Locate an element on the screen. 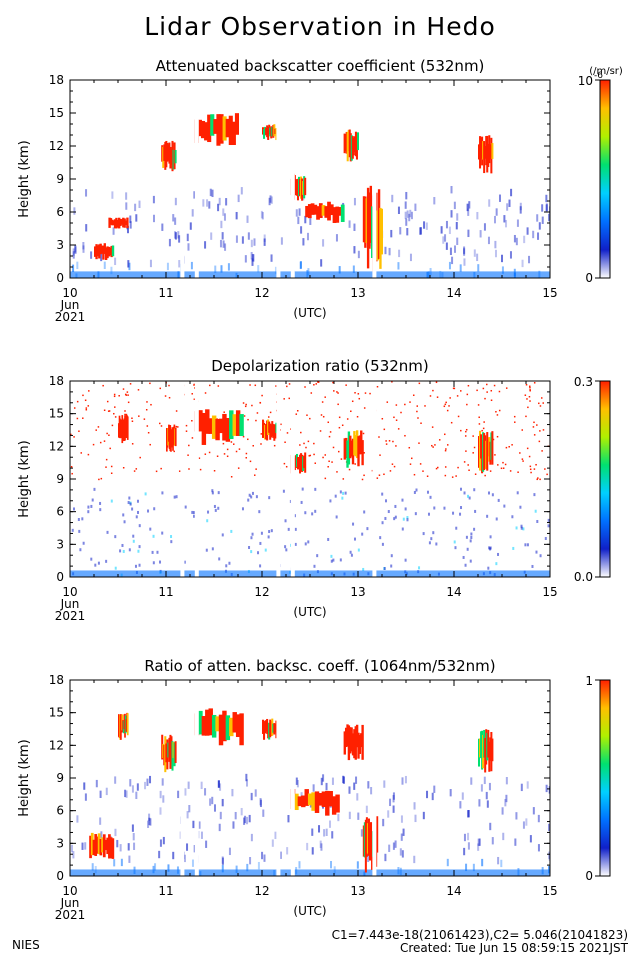 Image resolution: width=640 pixels, height=960 pixels. y-tick-label: 18 is located at coordinates (56, 680).